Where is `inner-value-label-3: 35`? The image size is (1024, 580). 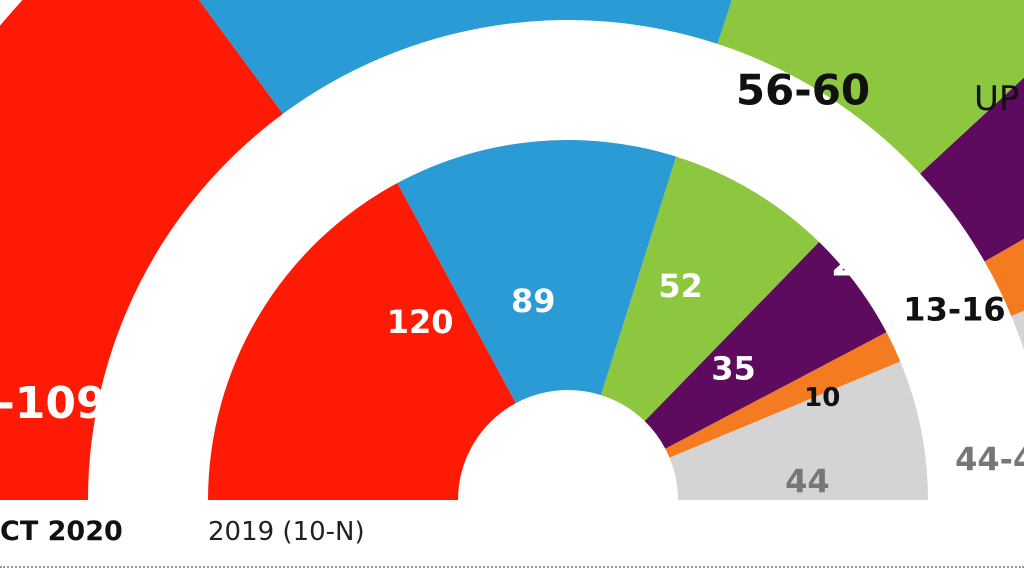
inner-value-label-3: 35 is located at coordinates (733, 369).